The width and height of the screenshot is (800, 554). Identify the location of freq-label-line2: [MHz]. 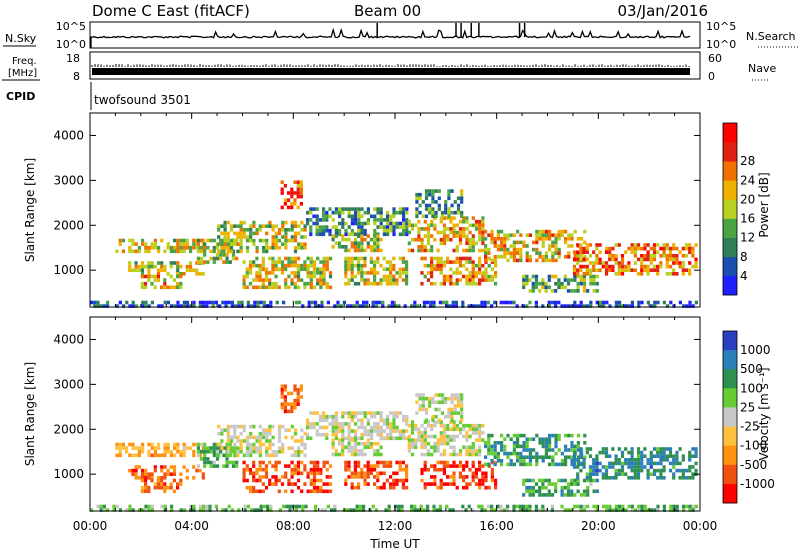
(22, 73).